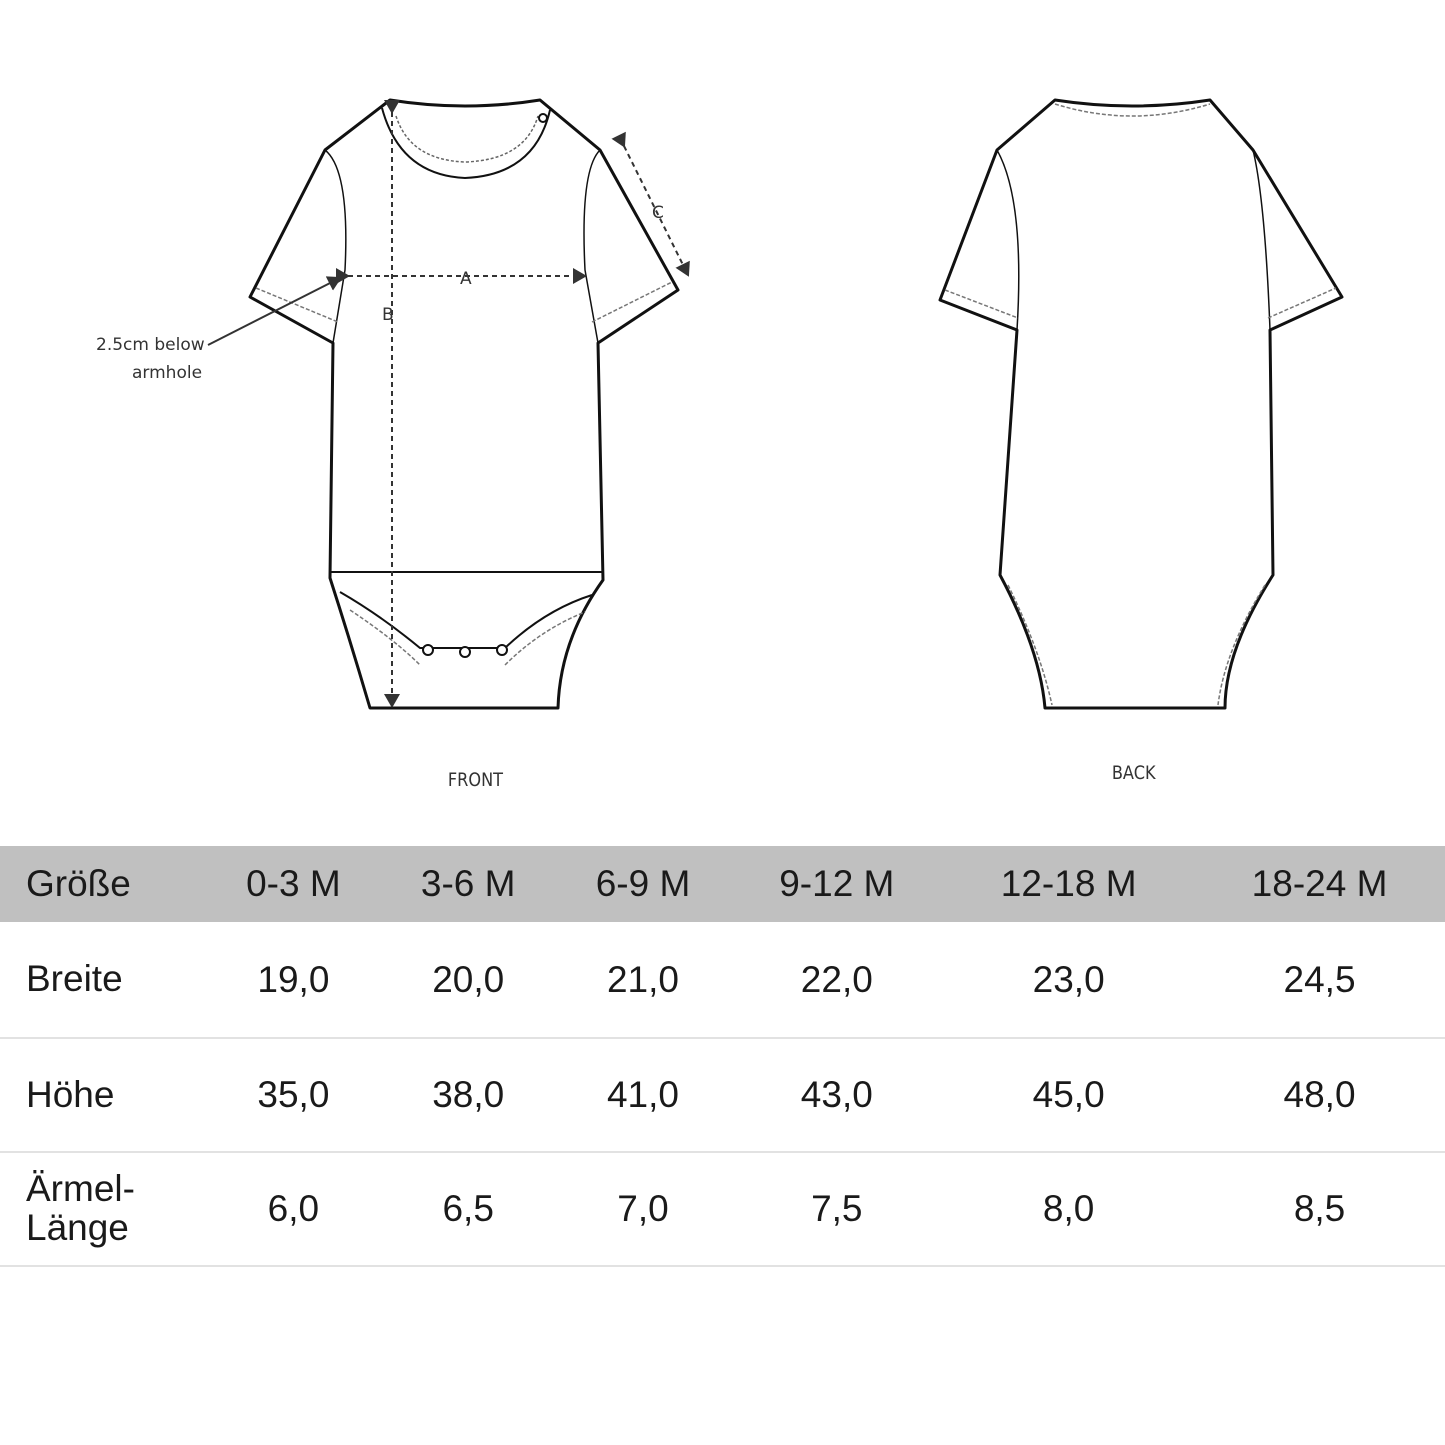 Image resolution: width=1445 pixels, height=1445 pixels. Describe the element at coordinates (468, 883) in the screenshot. I see `size-header: 3-6 M` at that location.